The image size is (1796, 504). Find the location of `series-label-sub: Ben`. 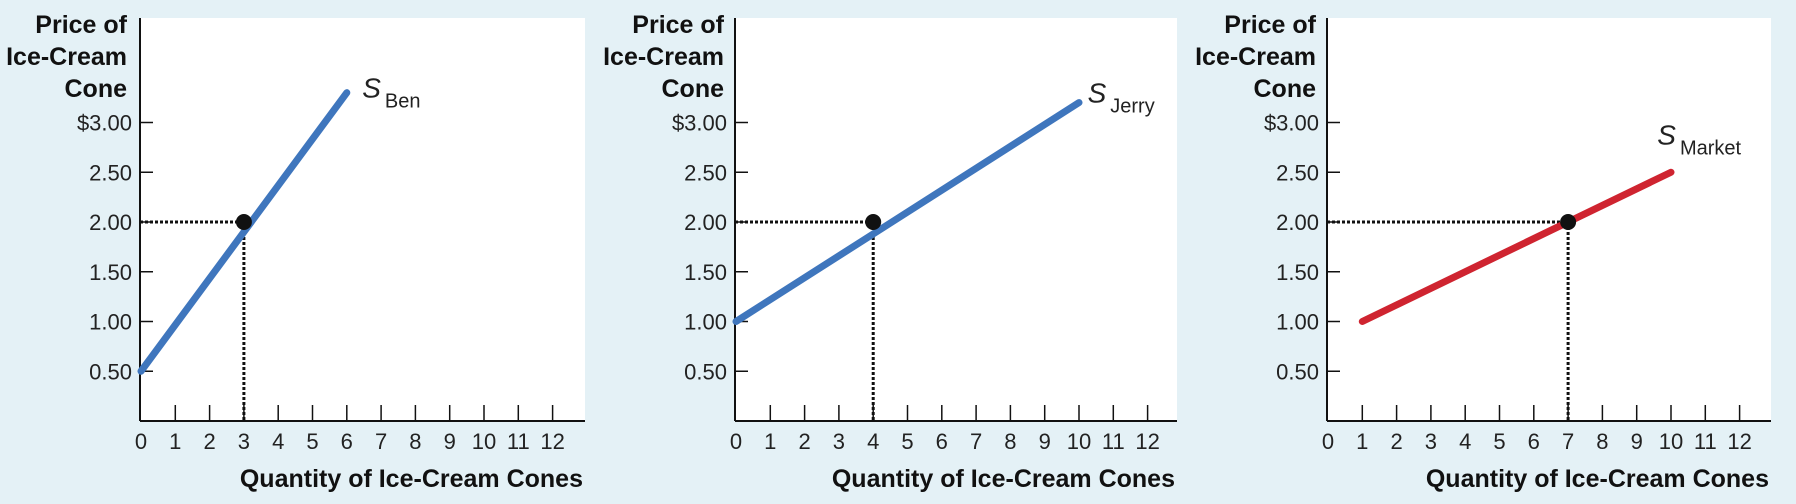

series-label-sub: Ben is located at coordinates (403, 102).